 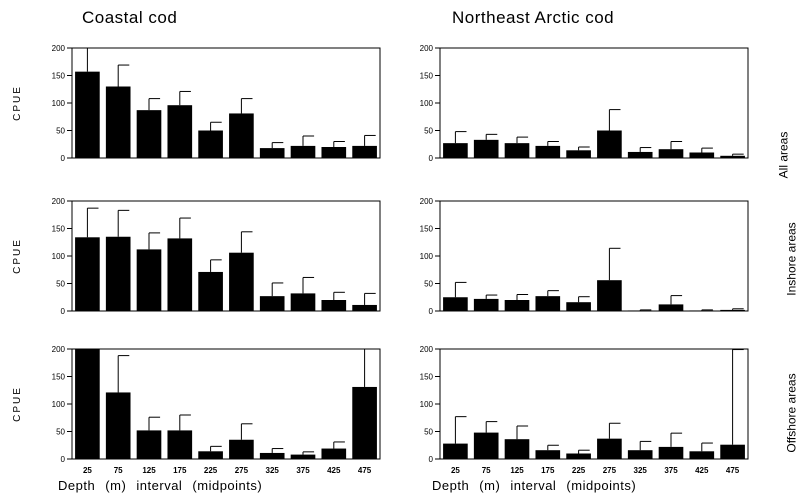 What do you see at coordinates (130, 17) in the screenshot?
I see `col-title-coastal: Coastal cod` at bounding box center [130, 17].